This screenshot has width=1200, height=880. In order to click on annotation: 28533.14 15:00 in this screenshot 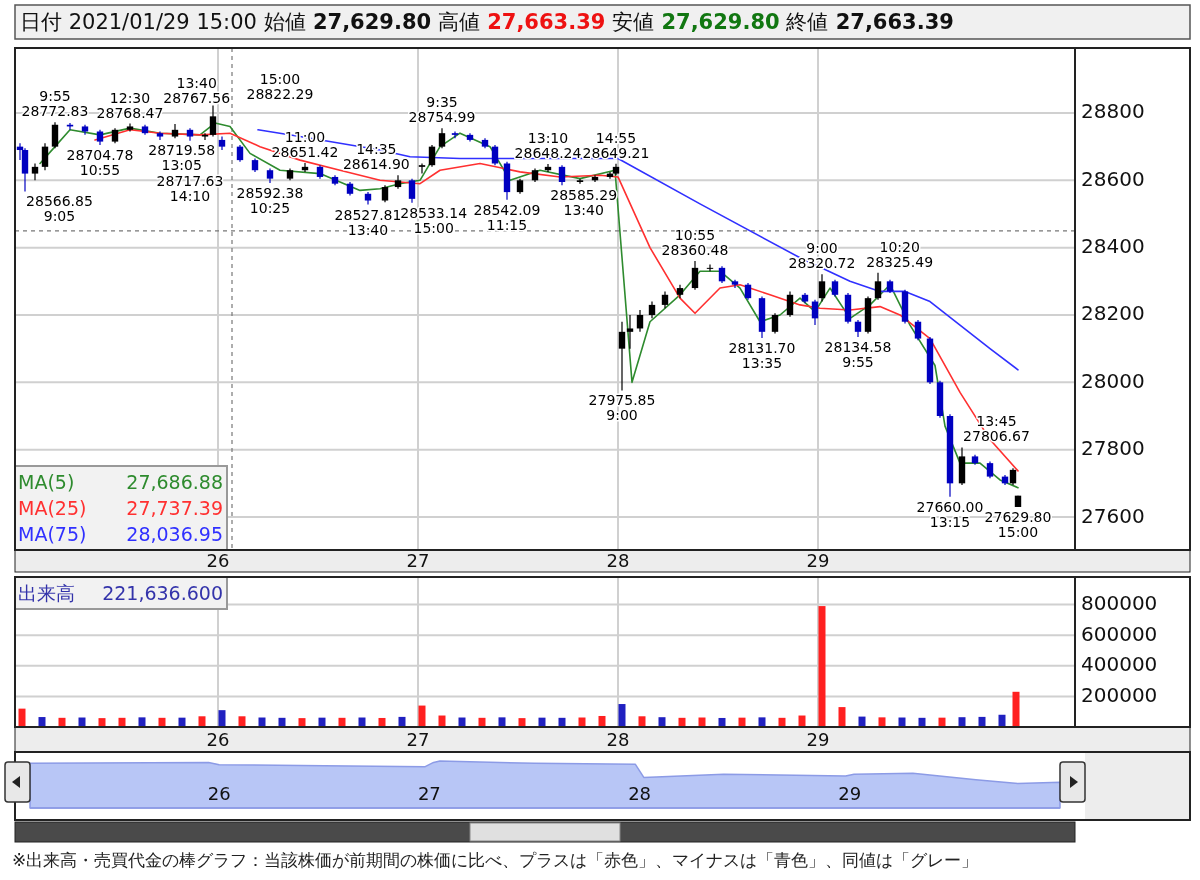, I will do `click(434, 220)`.